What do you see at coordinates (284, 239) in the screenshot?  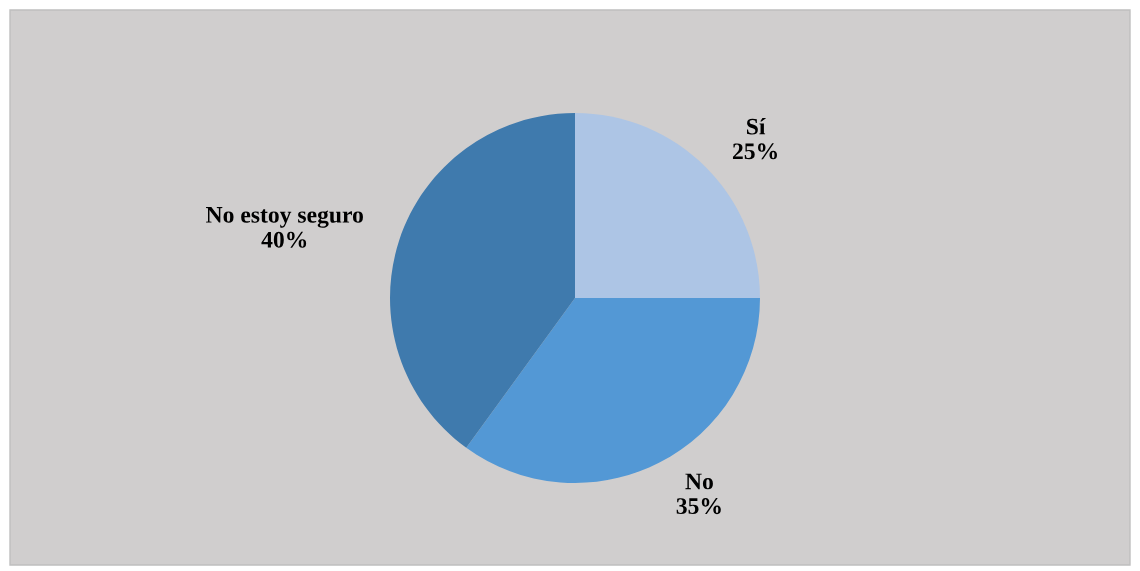 I see `data-label: 40%` at bounding box center [284, 239].